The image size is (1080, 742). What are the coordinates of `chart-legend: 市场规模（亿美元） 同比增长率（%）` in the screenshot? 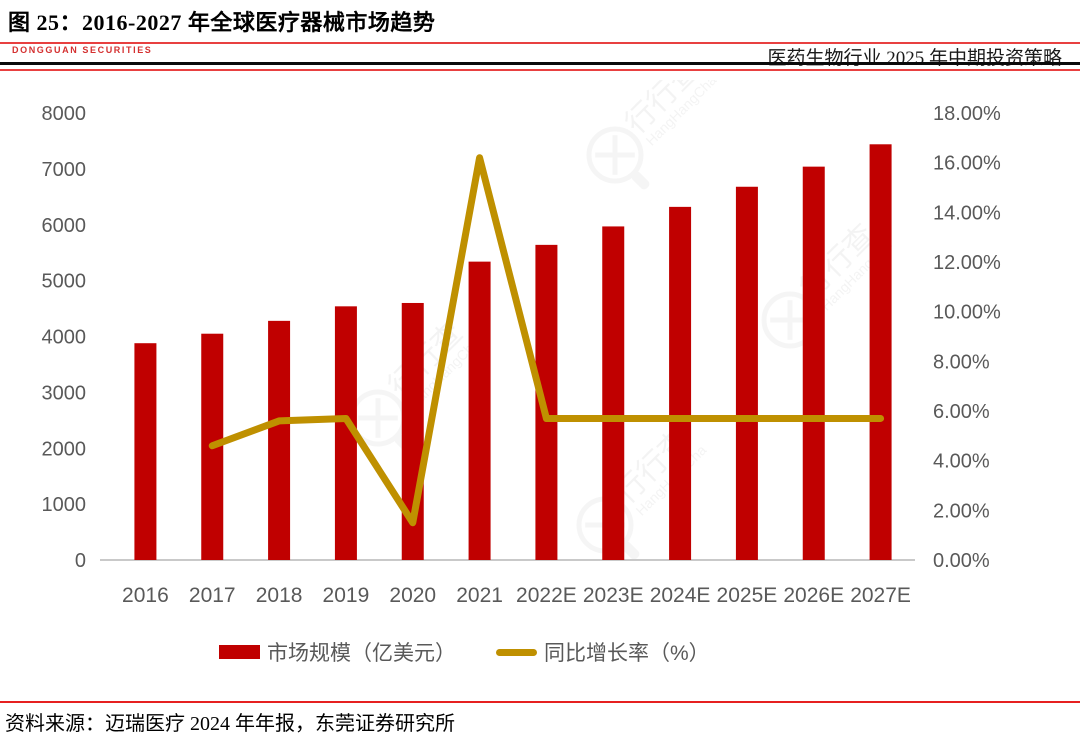 It's located at (464, 652).